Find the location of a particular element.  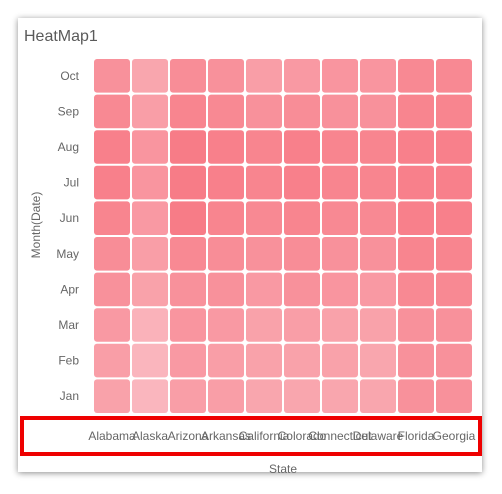

heatmap-cell-apr-alaska is located at coordinates (150, 289).